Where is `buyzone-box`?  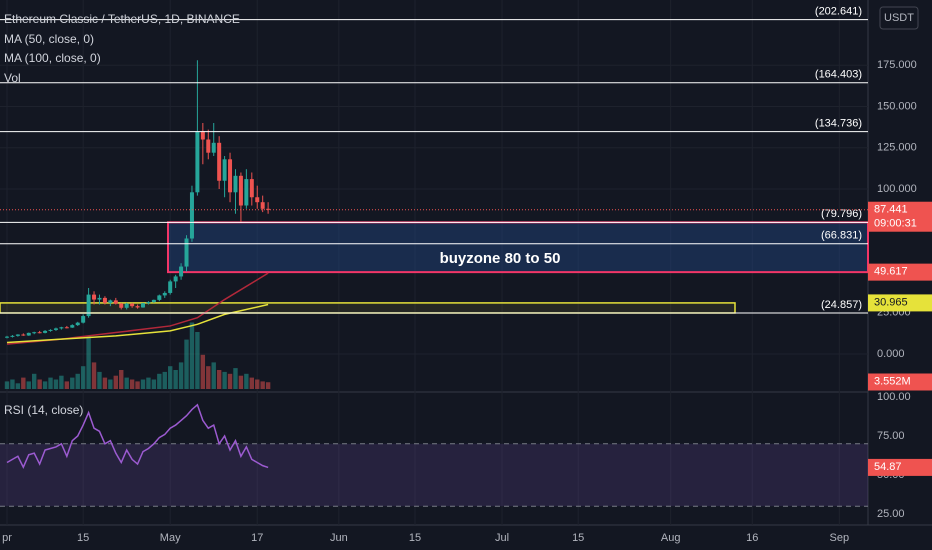
buyzone-box is located at coordinates (518, 247).